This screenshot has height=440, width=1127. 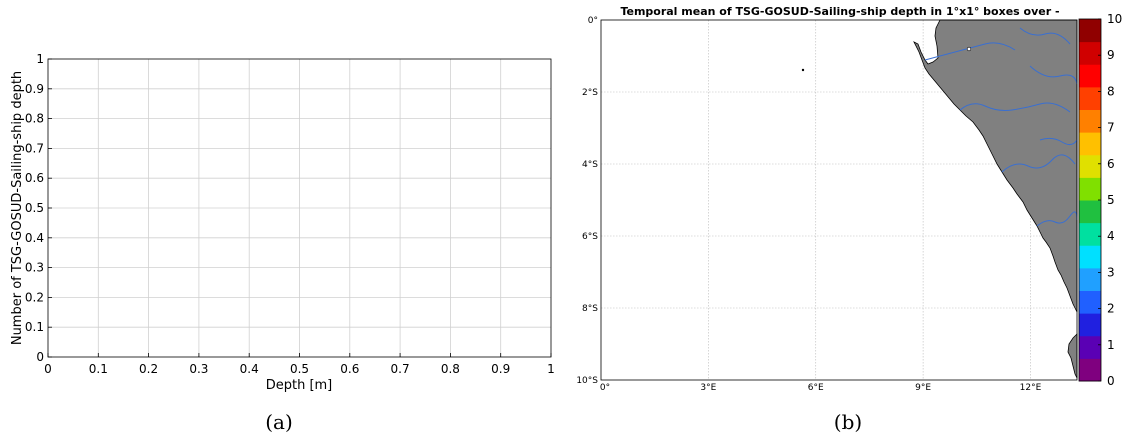 I want to click on y-tick-label: 0.3, so click(x=34, y=268).